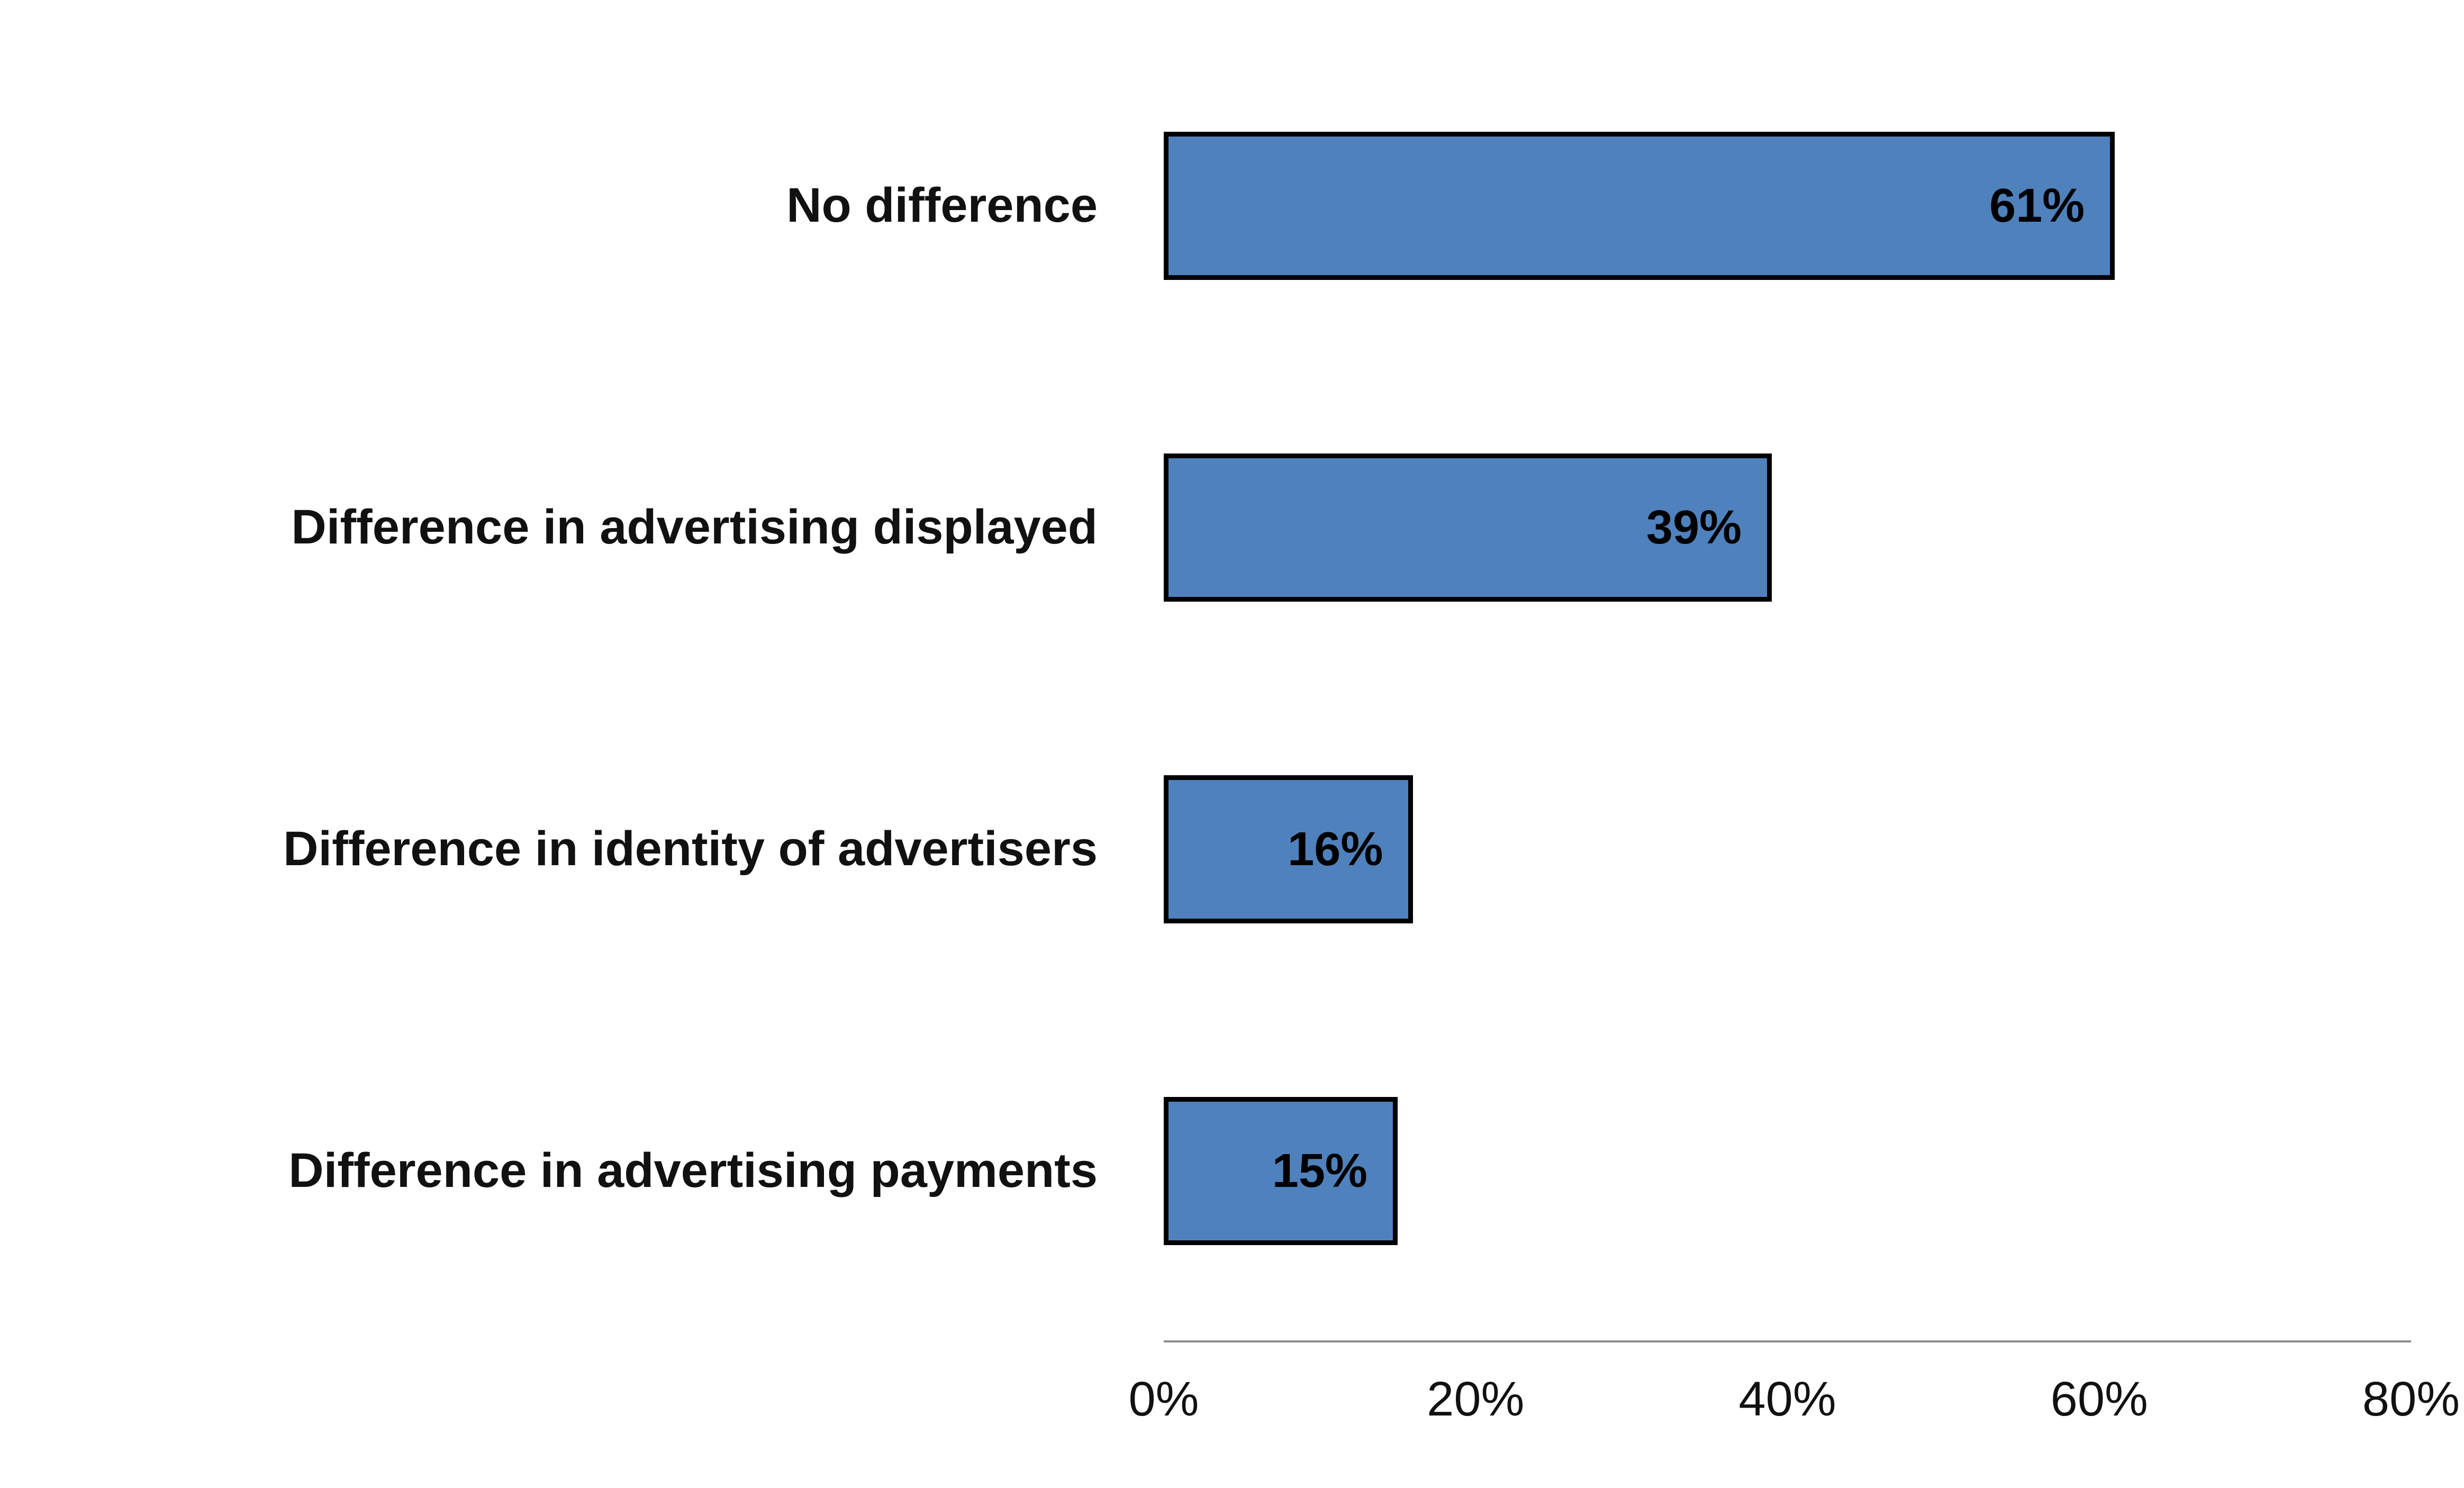 This screenshot has width=2464, height=1488. What do you see at coordinates (1468, 527) in the screenshot?
I see `bar: 39%` at bounding box center [1468, 527].